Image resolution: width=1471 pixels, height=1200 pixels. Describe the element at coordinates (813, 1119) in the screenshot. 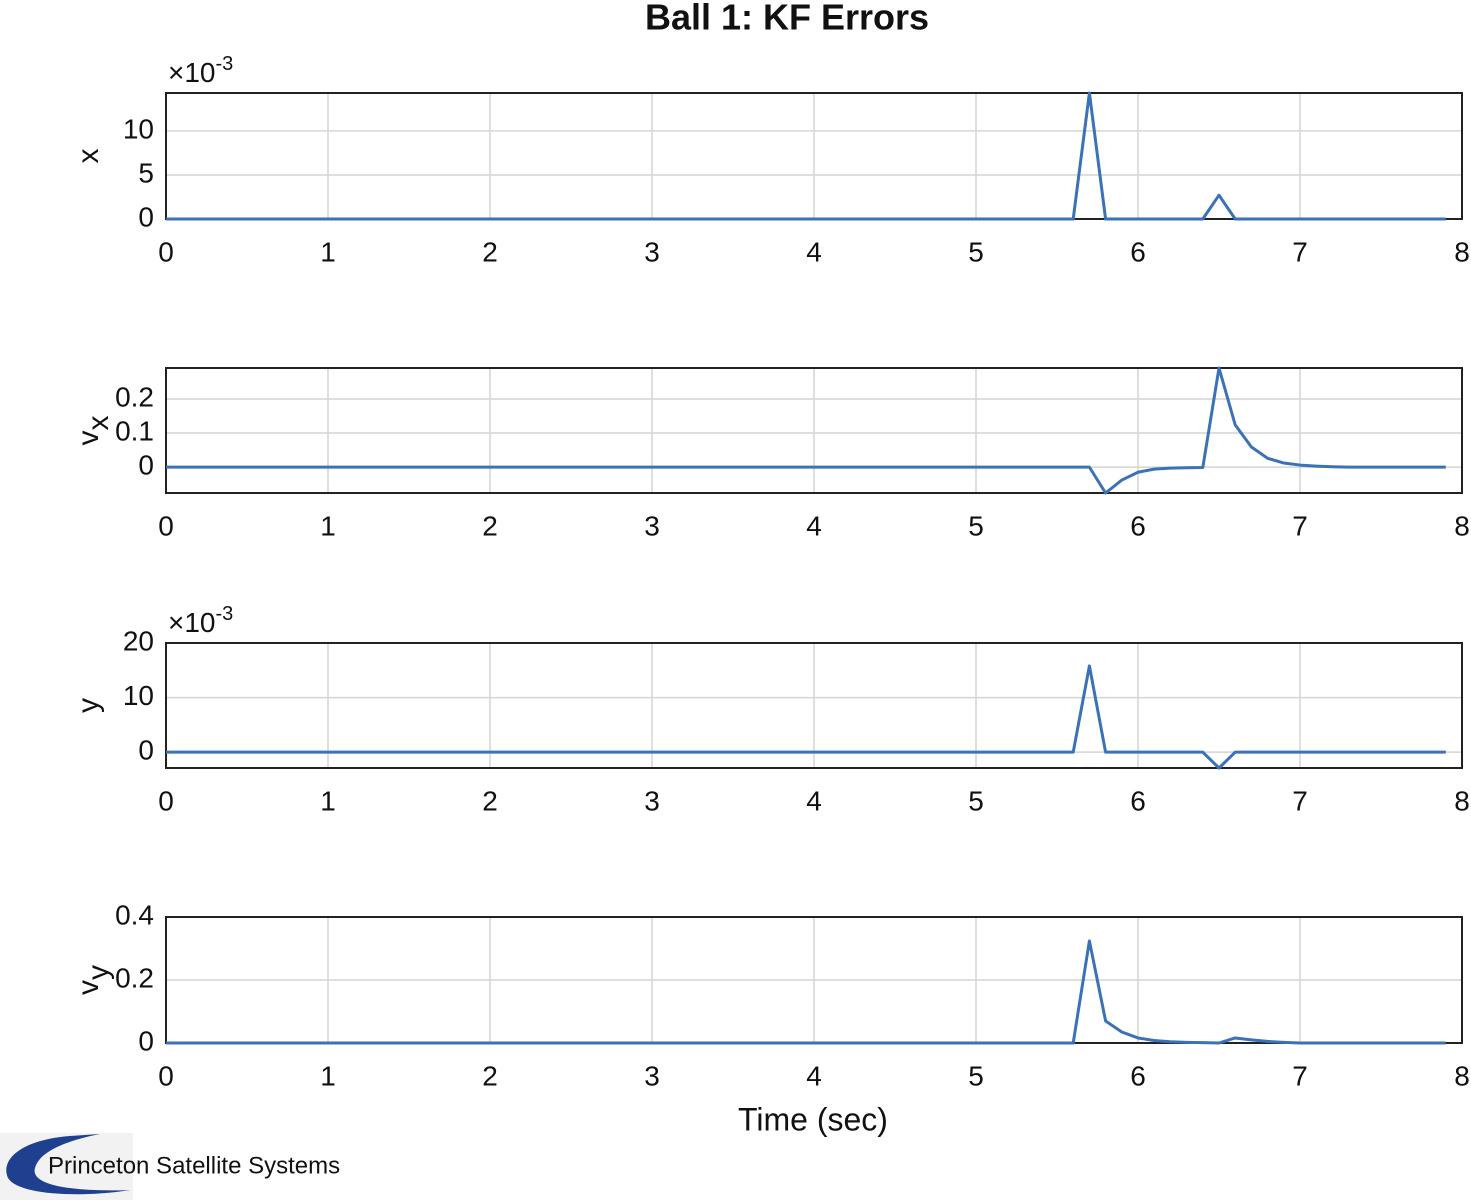

I see `x-axis-label: Time (sec)` at that location.